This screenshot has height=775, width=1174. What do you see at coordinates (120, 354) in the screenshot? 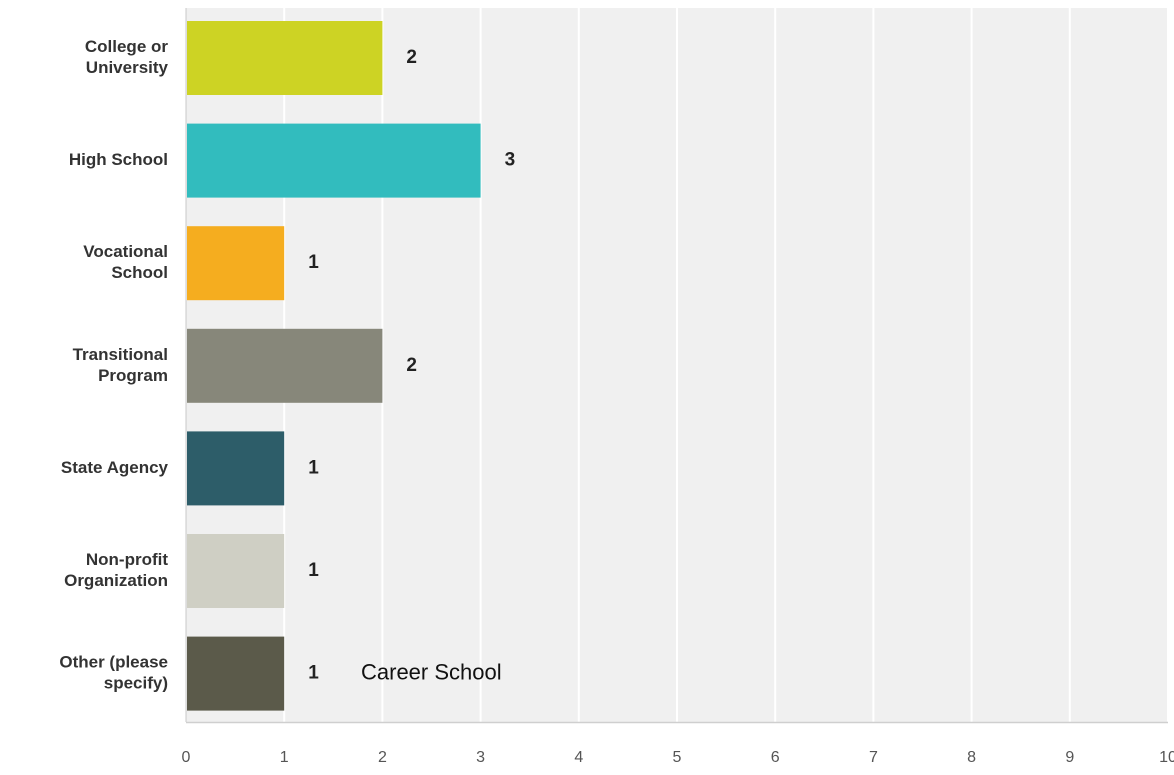
I see `category-label: Transitional` at bounding box center [120, 354].